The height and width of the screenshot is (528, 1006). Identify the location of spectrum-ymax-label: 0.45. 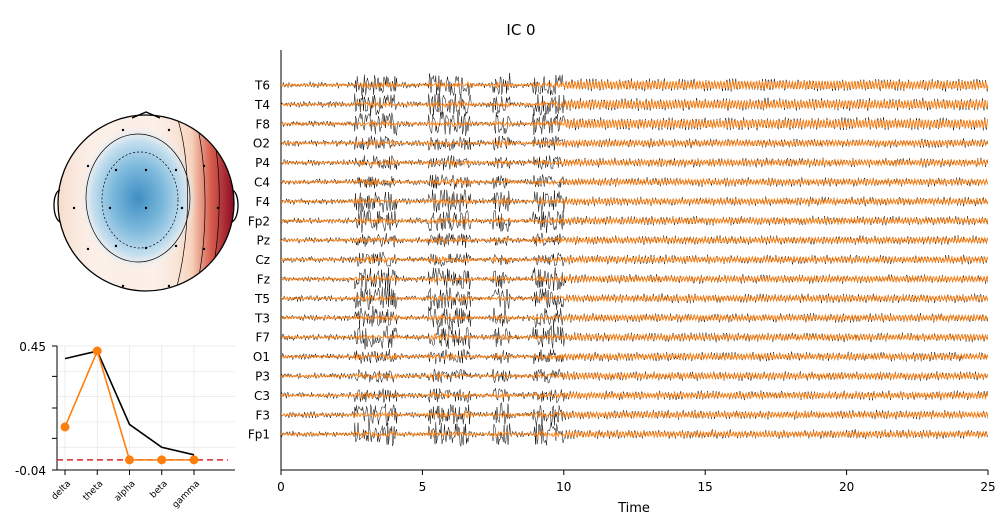
(32, 347).